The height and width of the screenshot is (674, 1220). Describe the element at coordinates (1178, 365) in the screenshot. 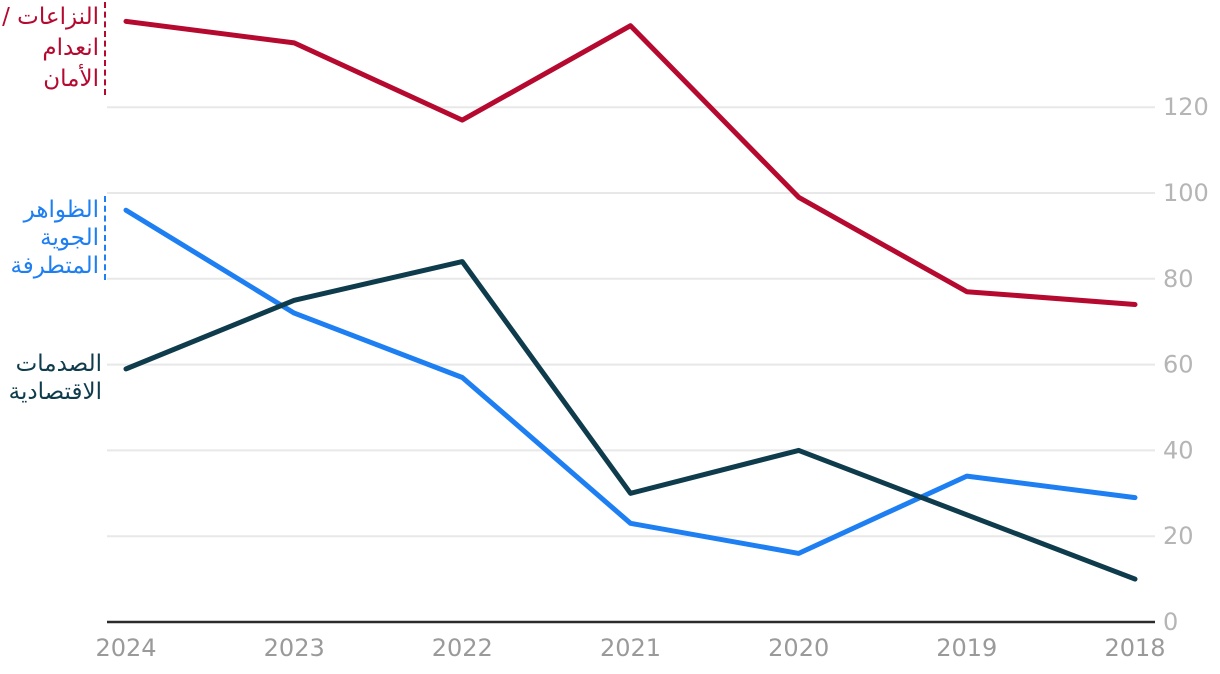

I see `y-axis-tick-label: 60` at that location.